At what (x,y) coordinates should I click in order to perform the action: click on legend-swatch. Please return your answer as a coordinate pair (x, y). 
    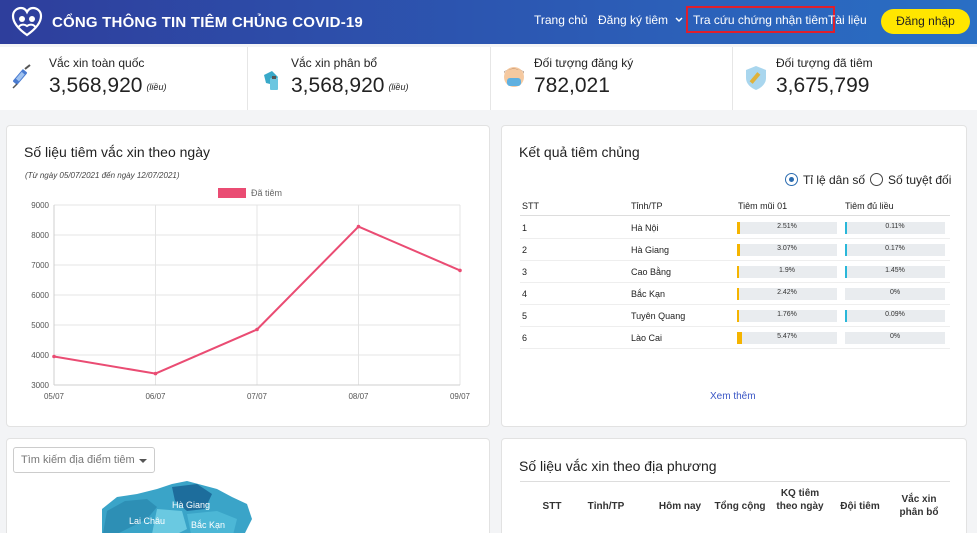
    Looking at the image, I should click on (232, 193).